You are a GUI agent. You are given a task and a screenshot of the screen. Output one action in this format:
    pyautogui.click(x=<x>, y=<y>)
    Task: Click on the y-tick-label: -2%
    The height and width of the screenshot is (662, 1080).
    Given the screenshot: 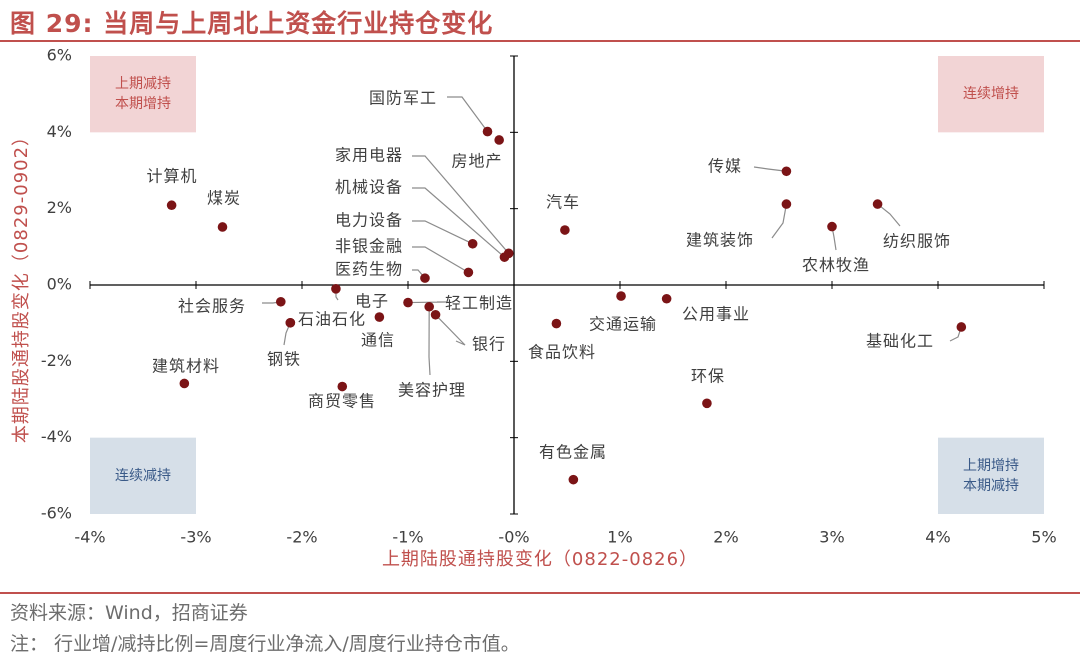 What is the action you would take?
    pyautogui.click(x=56, y=360)
    